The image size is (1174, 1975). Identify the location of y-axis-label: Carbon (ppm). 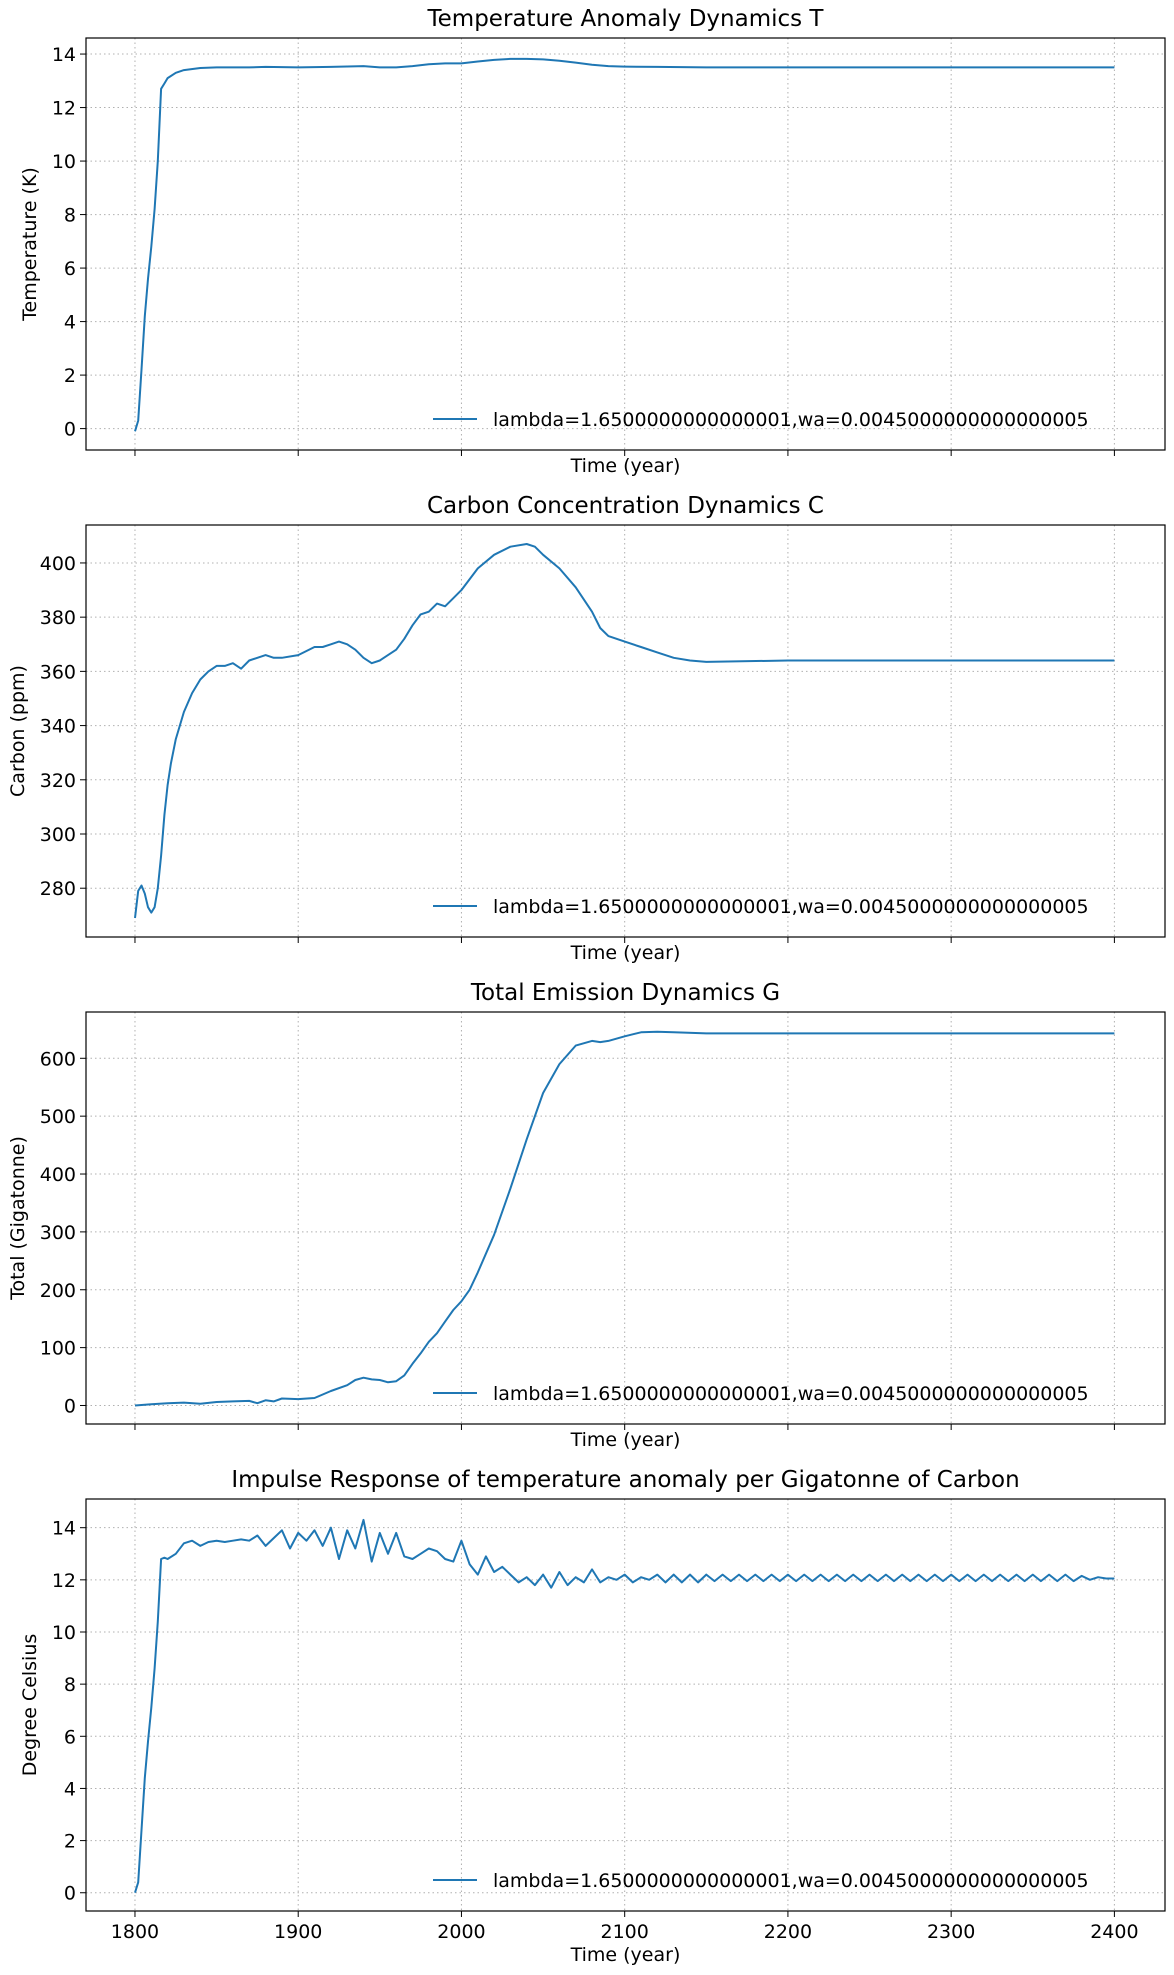
(18, 731).